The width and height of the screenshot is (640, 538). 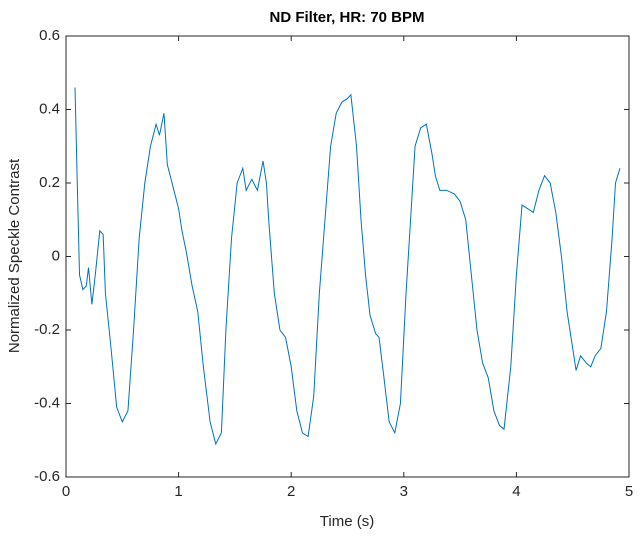 I want to click on y-tick-label: 0.4, so click(x=49, y=108).